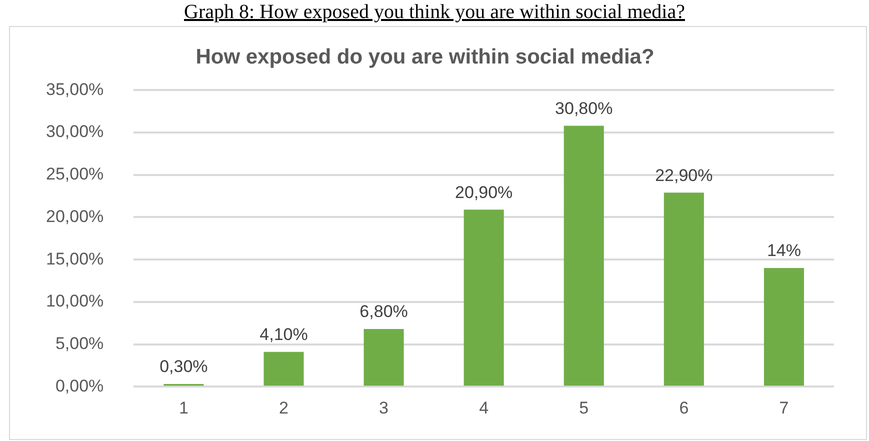 The width and height of the screenshot is (869, 441). Describe the element at coordinates (434, 12) in the screenshot. I see `caption: Graph 8: How exposed you think you are within social media?` at that location.